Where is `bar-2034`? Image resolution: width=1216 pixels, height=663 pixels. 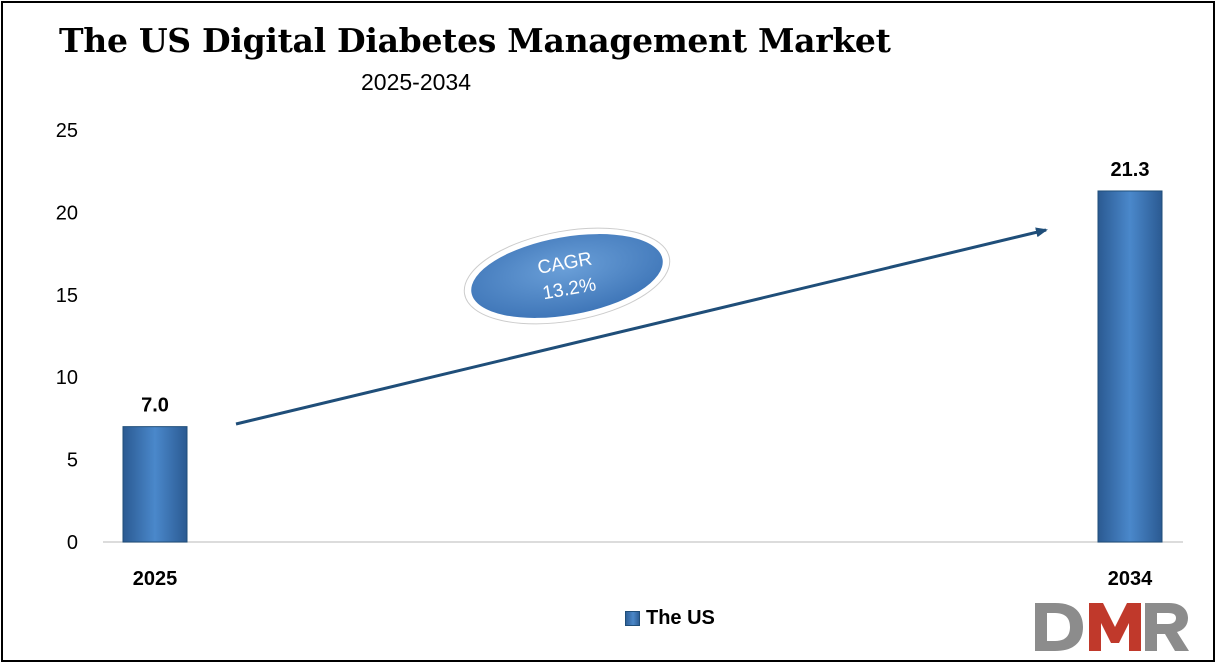
bar-2034 is located at coordinates (1130, 366).